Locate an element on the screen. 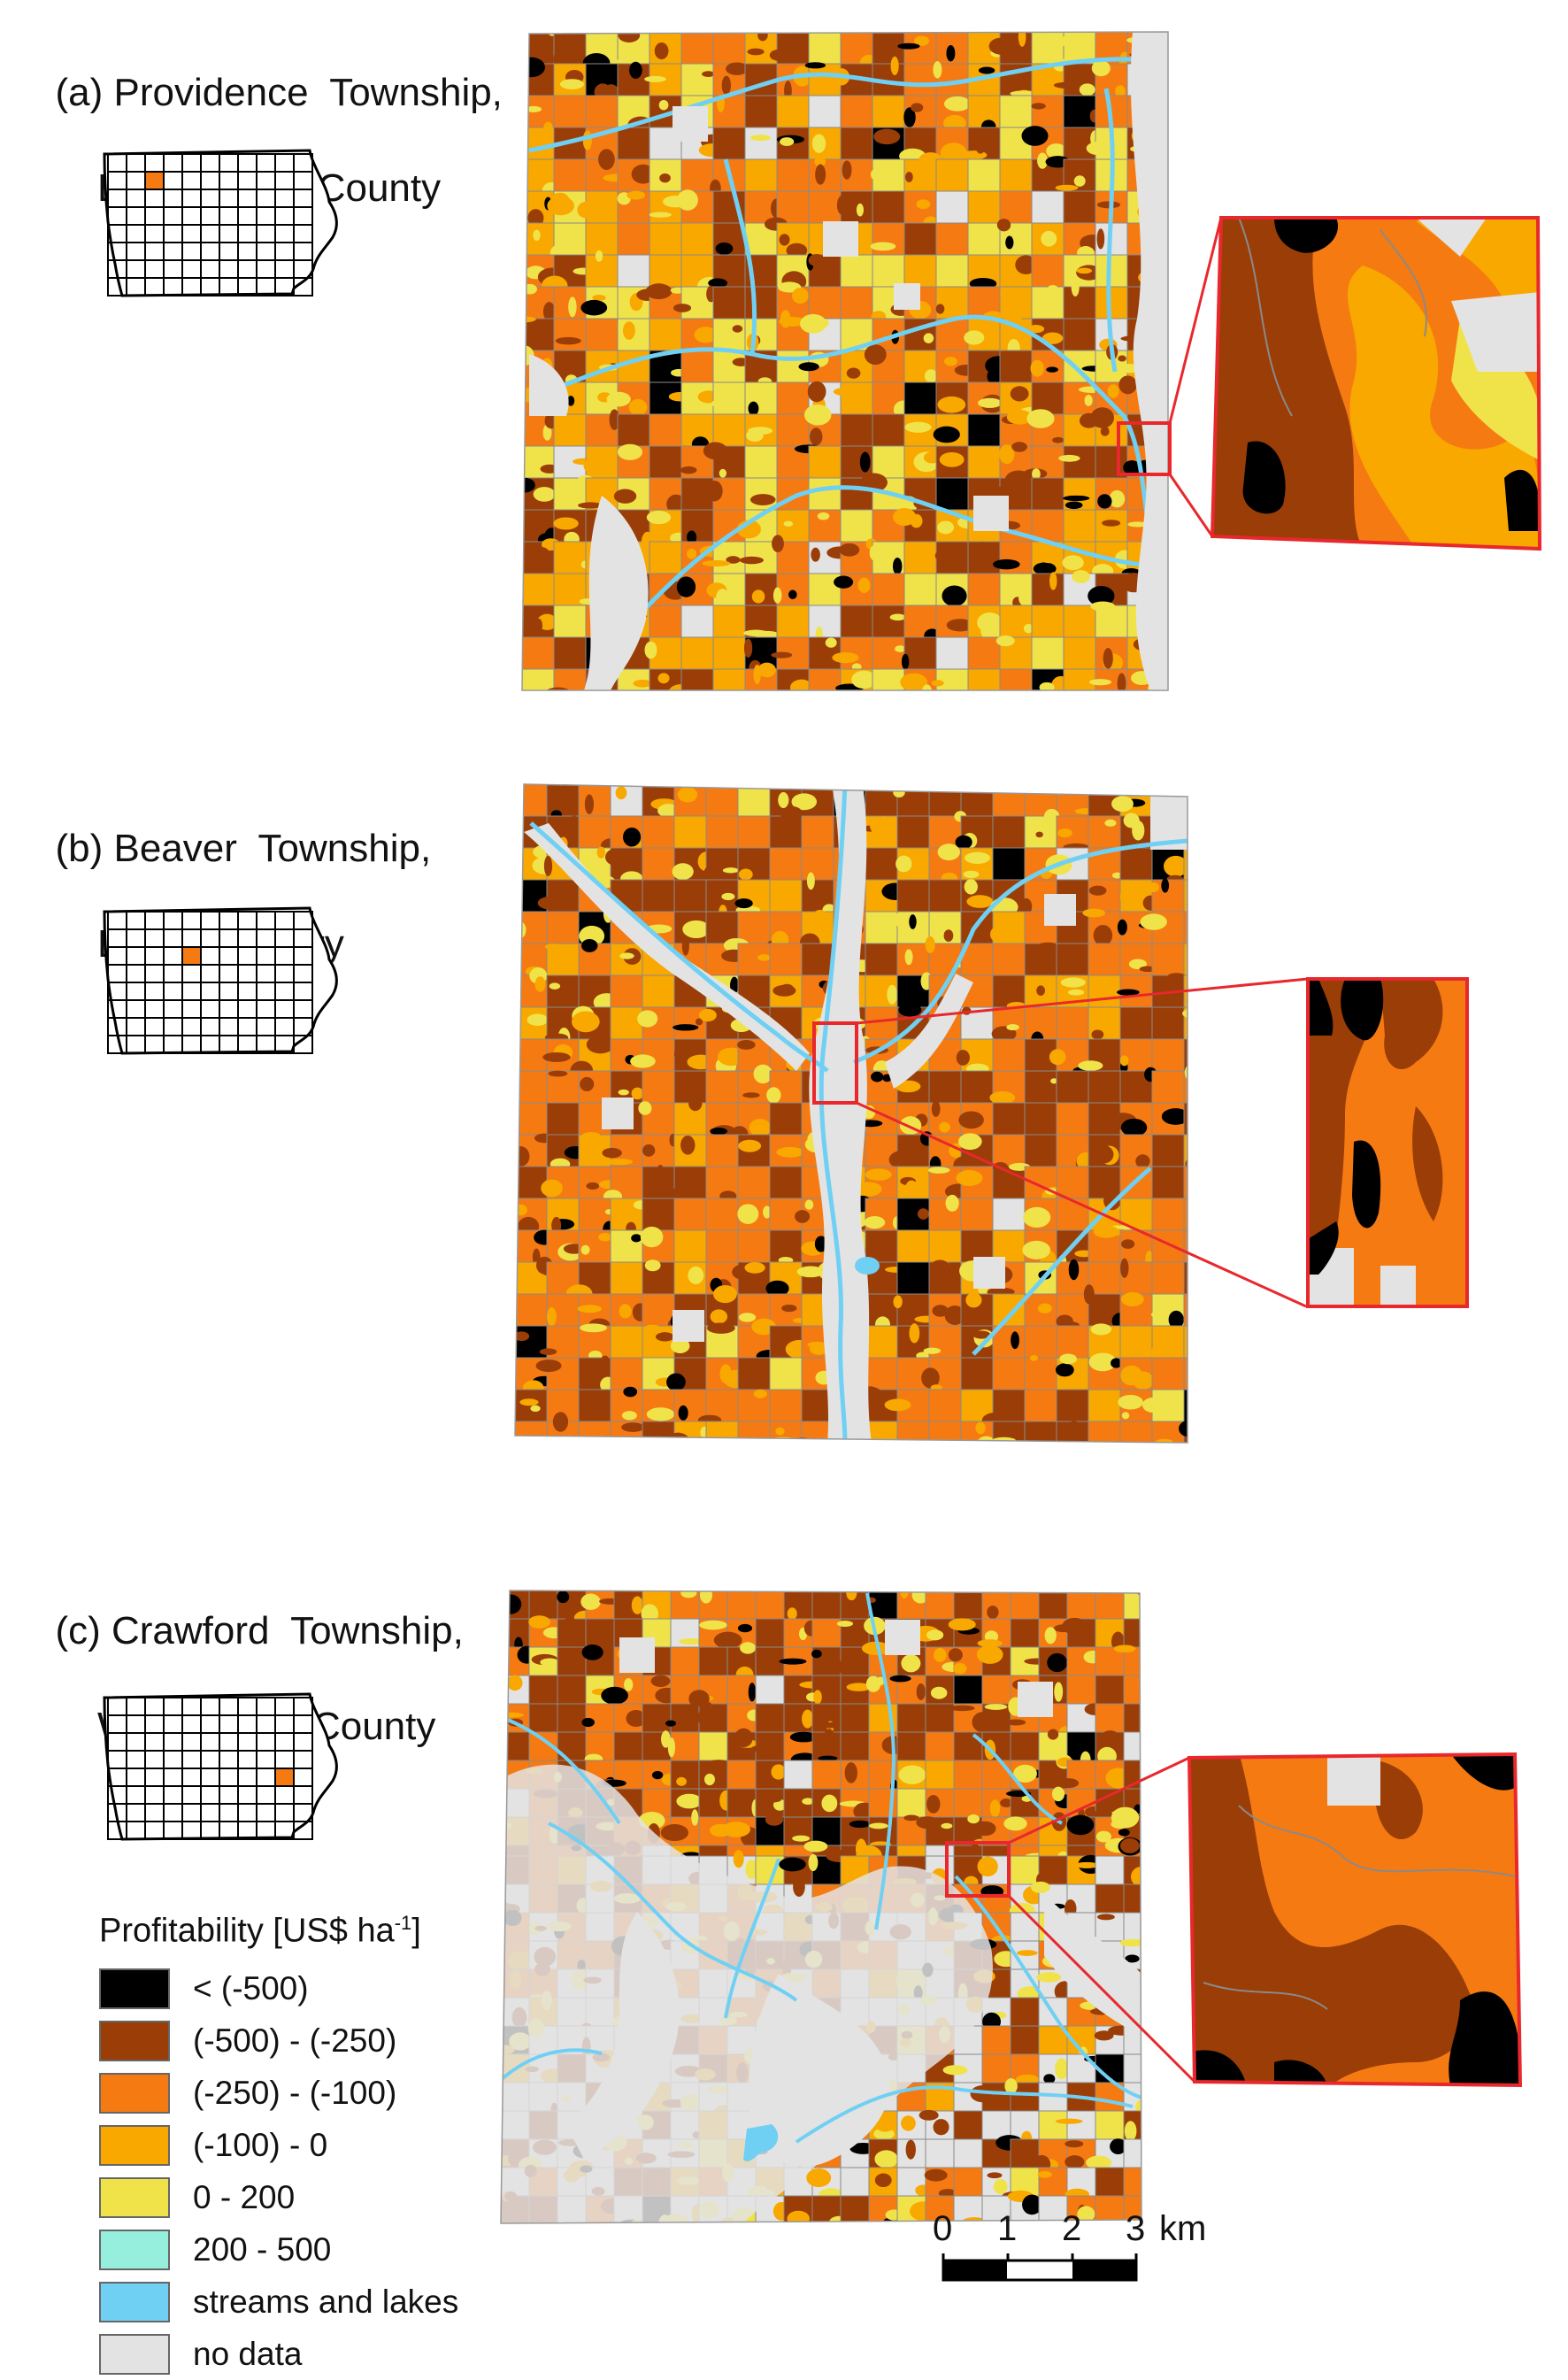  panel-a-township: Providence Township, is located at coordinates (308, 92).